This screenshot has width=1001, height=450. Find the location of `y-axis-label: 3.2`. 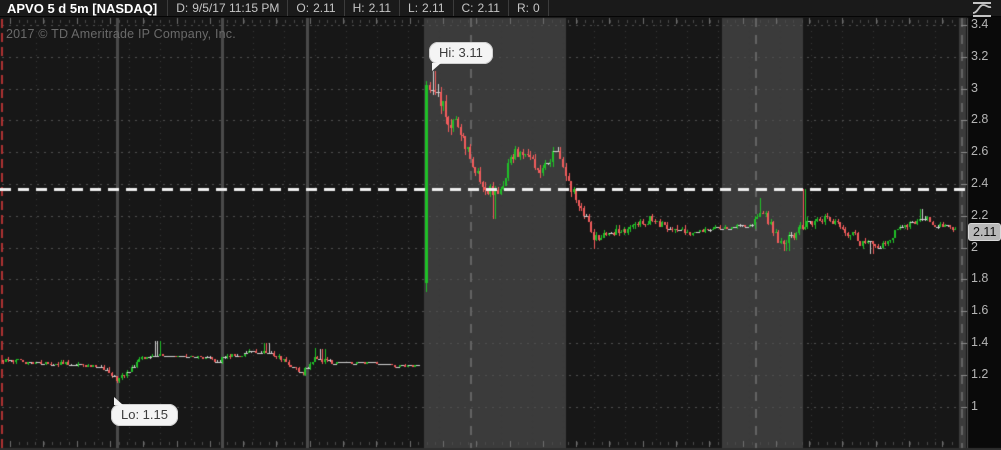

y-axis-label: 3.2 is located at coordinates (980, 55).